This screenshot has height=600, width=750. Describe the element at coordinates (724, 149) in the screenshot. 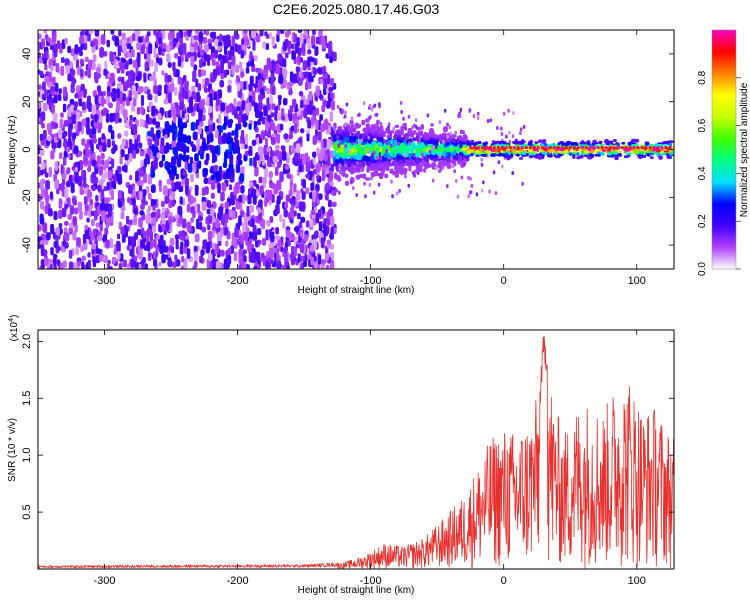

I see `colorbar-frame` at that location.